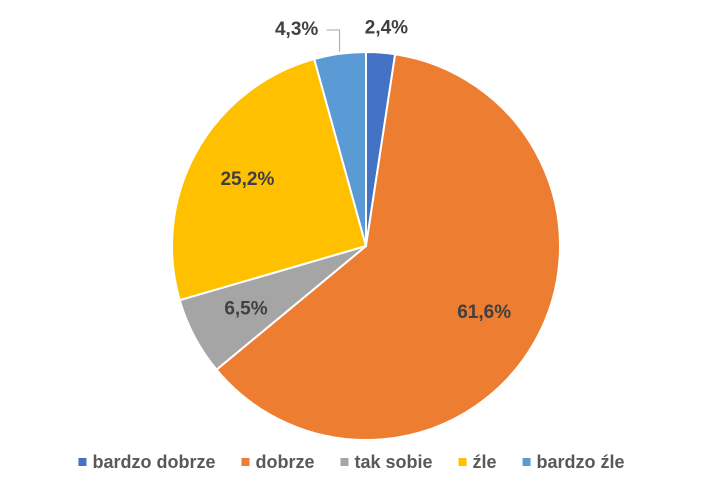 Image resolution: width=703 pixels, height=496 pixels. What do you see at coordinates (247, 179) in the screenshot?
I see `data-label: 25,2%` at bounding box center [247, 179].